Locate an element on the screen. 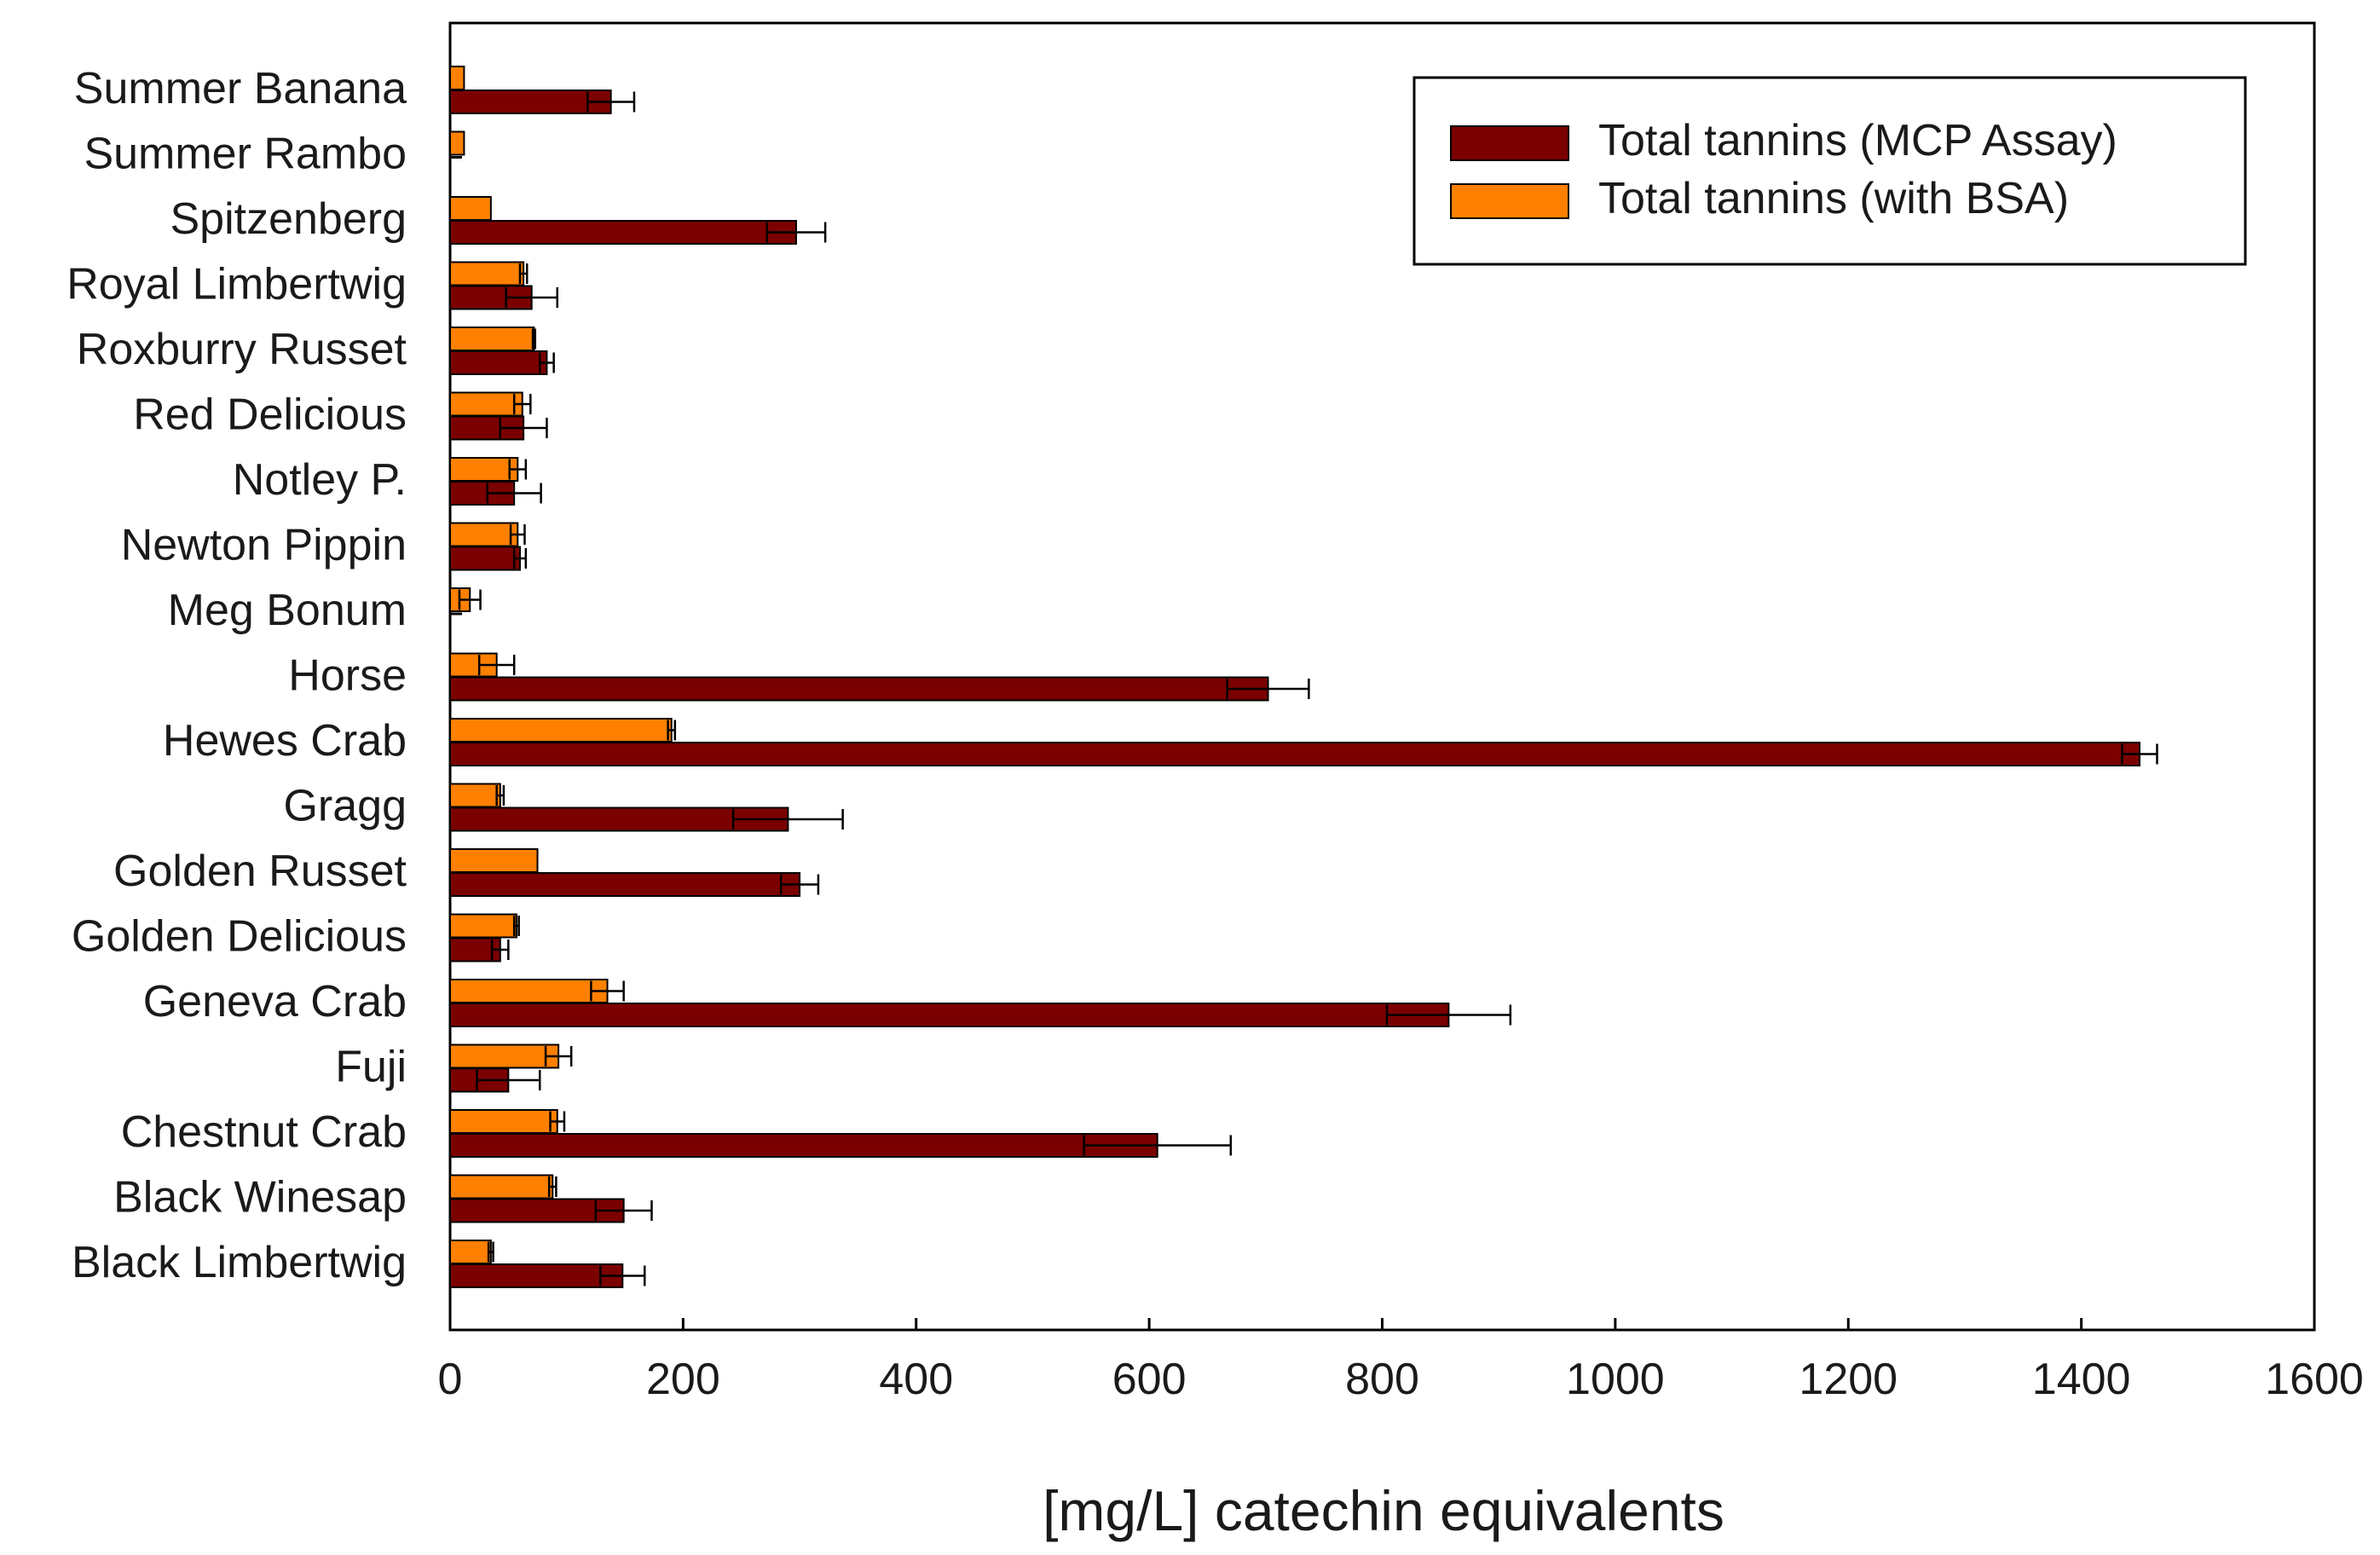  legend-entry: Total tannins (with BSA) is located at coordinates (1833, 199).